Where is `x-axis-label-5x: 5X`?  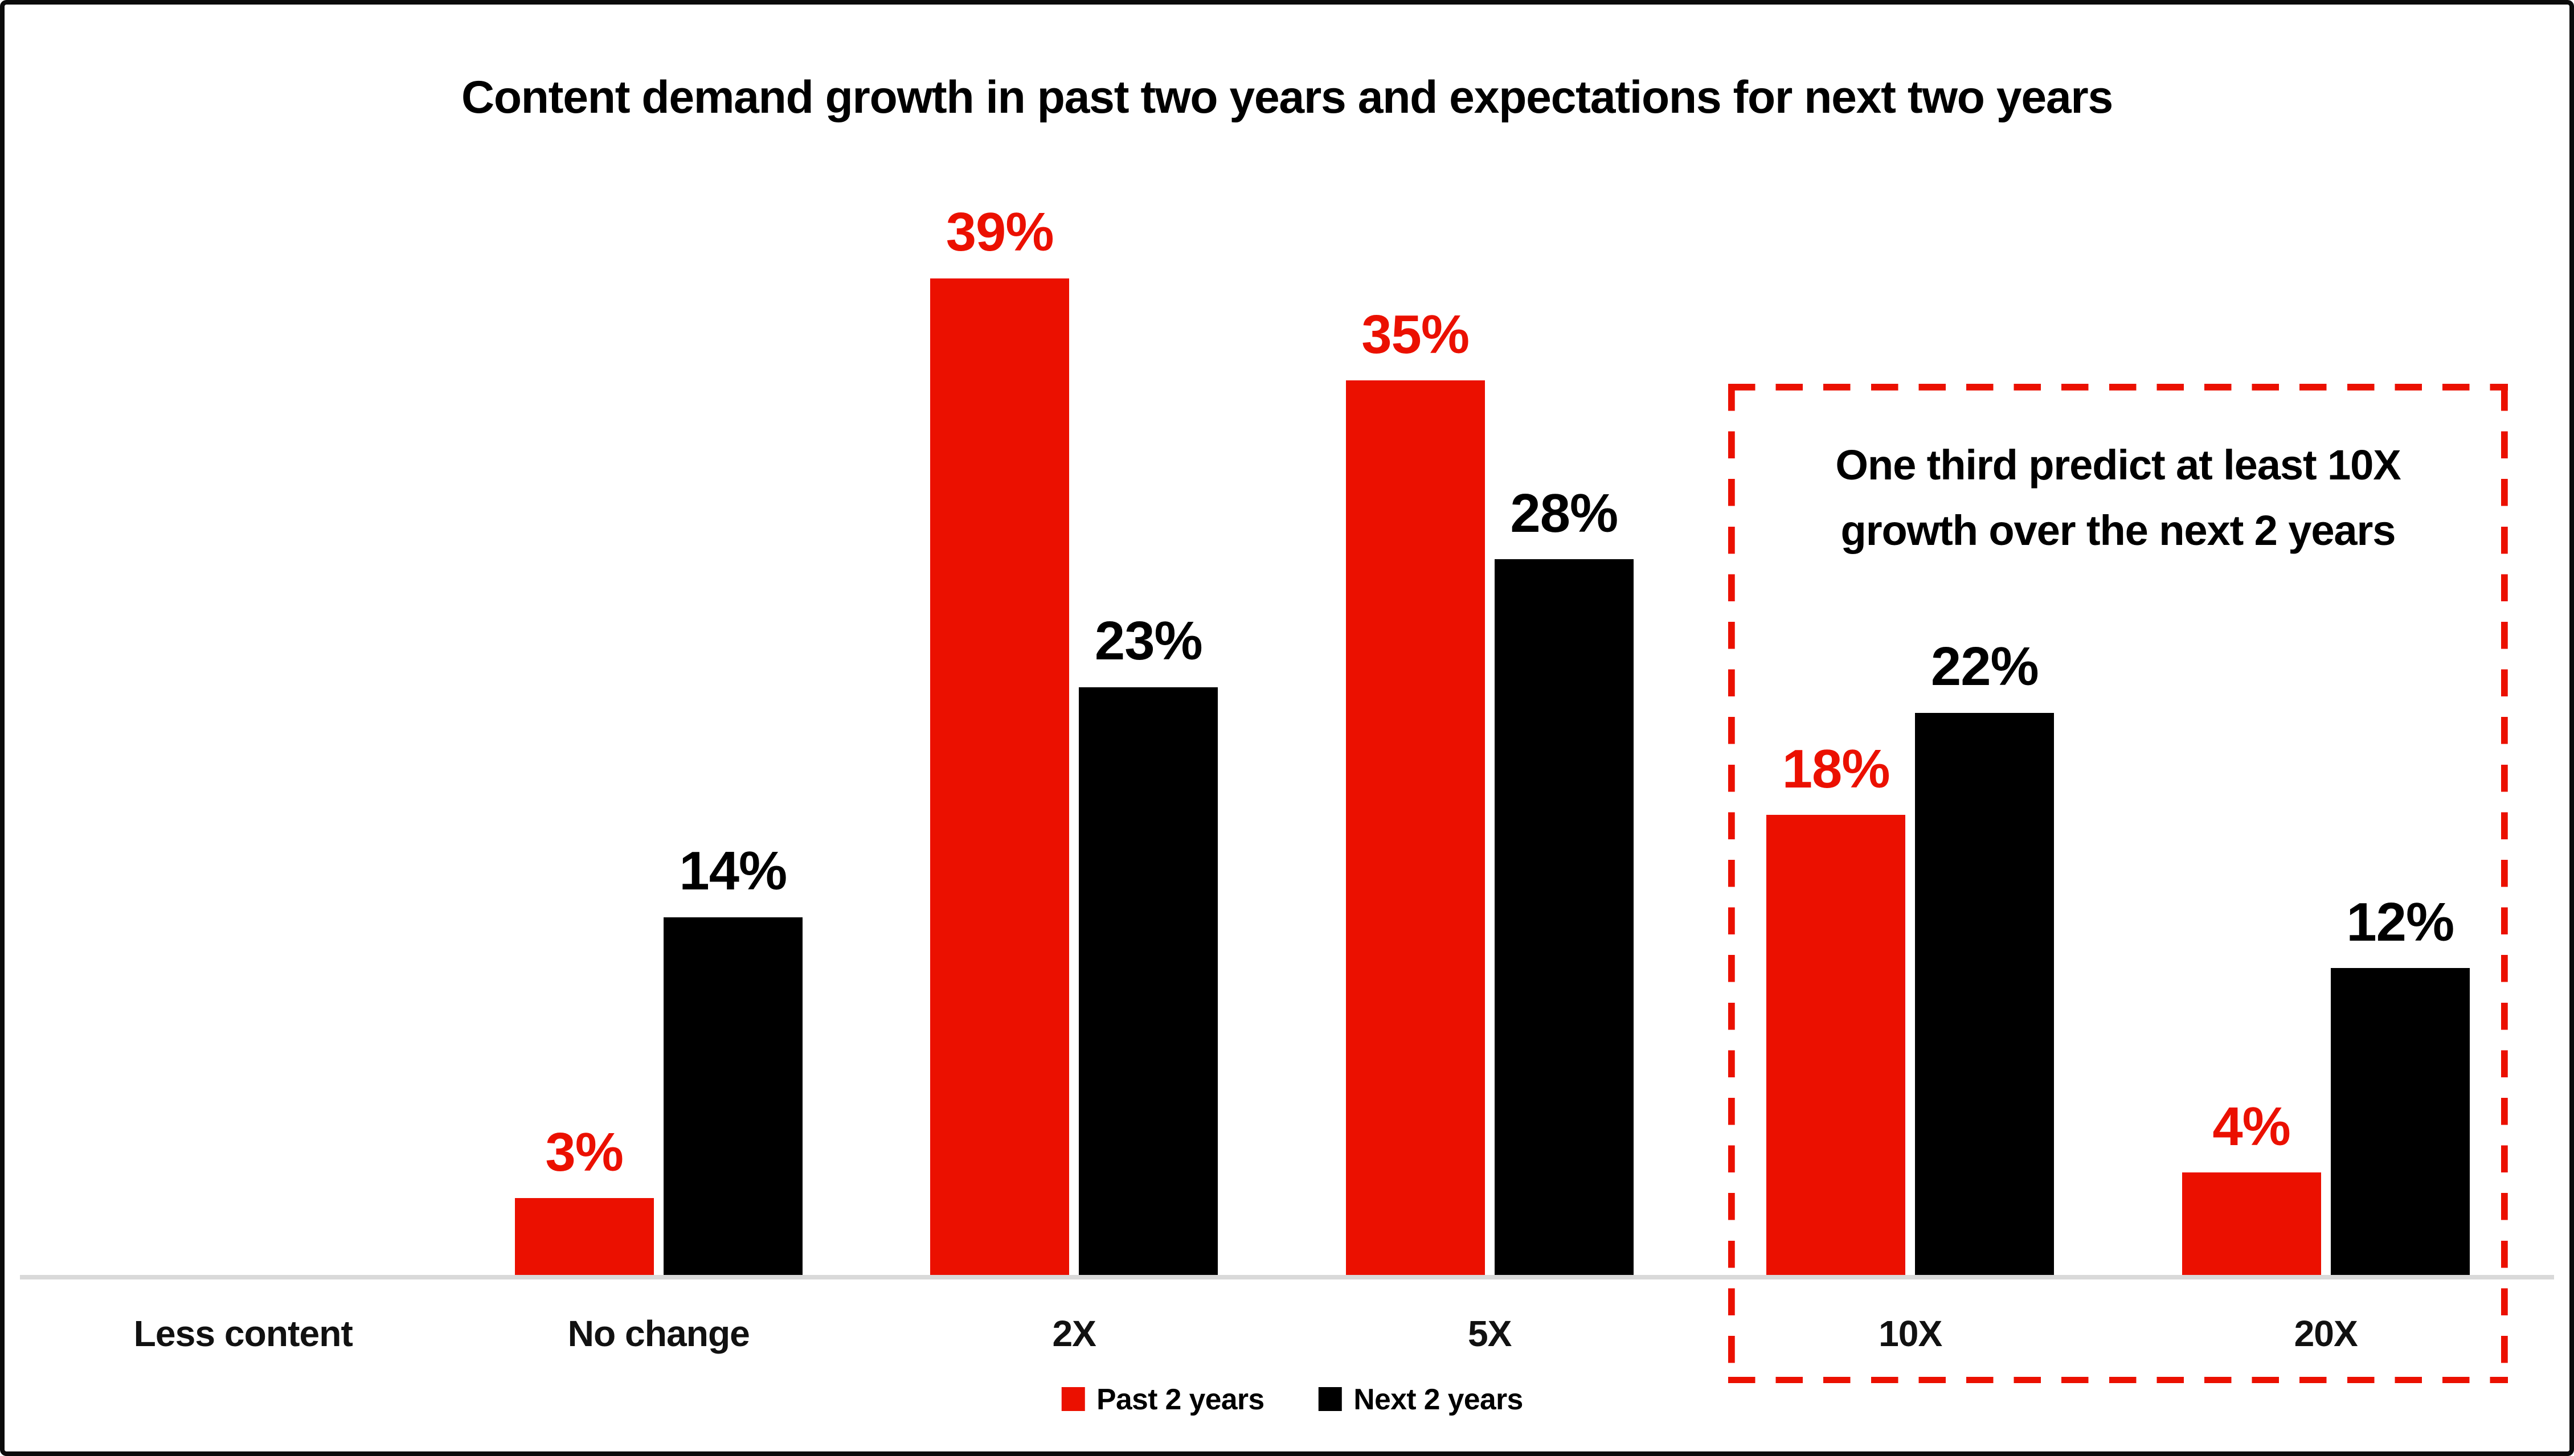 x-axis-label-5x: 5X is located at coordinates (1489, 1334).